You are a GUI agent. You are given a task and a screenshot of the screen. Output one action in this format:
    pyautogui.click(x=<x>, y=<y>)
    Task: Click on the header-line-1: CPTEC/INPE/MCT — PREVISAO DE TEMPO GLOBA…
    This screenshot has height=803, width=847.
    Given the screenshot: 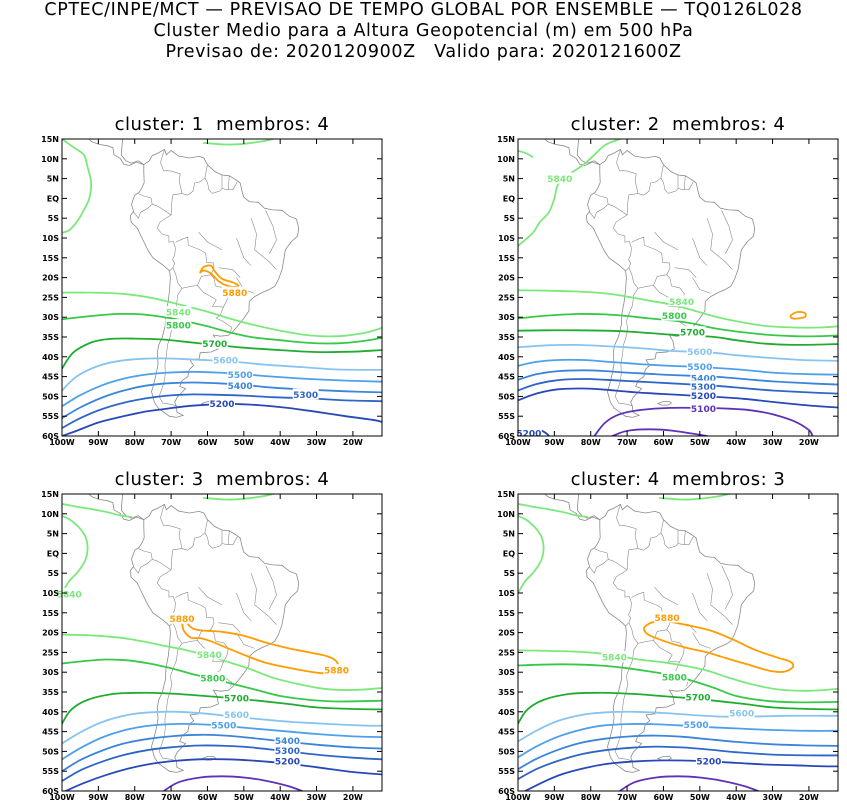 What is the action you would take?
    pyautogui.click(x=423, y=10)
    